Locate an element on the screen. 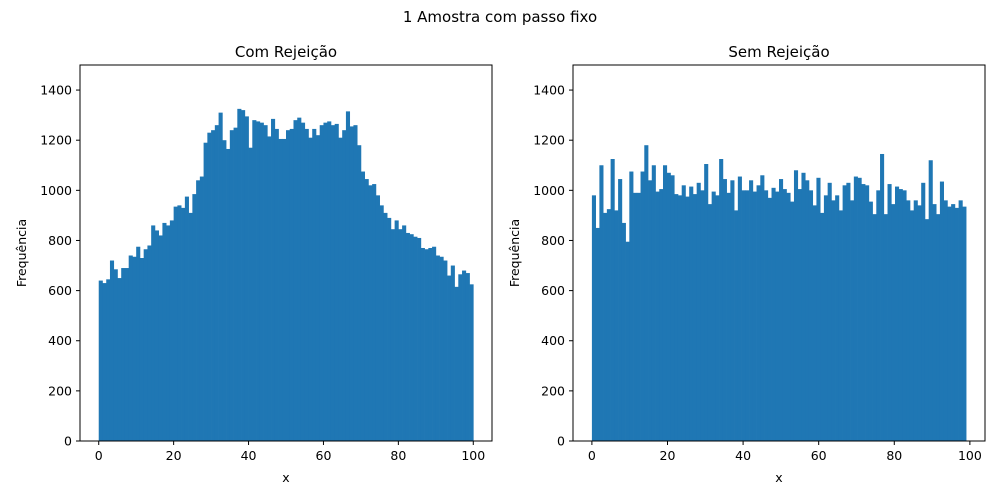  x-tick-label: 100 is located at coordinates (473, 455).